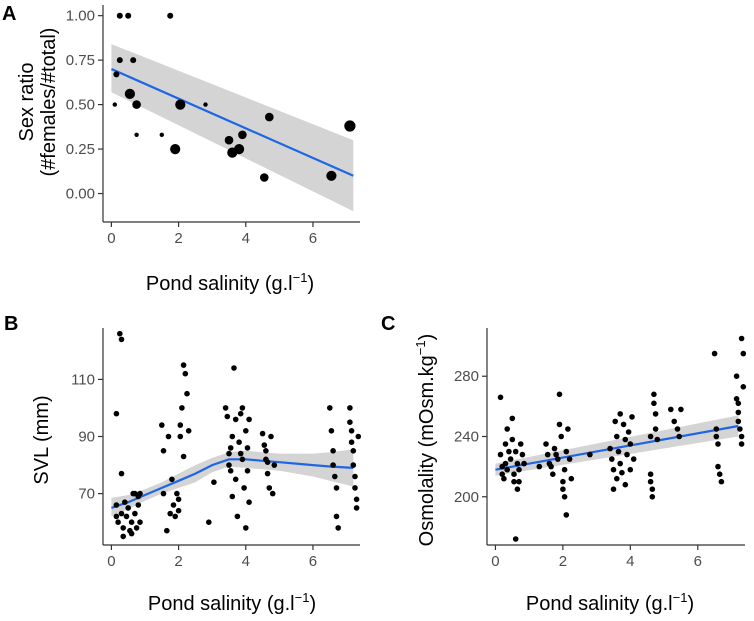 This screenshot has width=754, height=621. What do you see at coordinates (466, 437) in the screenshot?
I see `panel-c-y-tick-label: 240` at bounding box center [466, 437].